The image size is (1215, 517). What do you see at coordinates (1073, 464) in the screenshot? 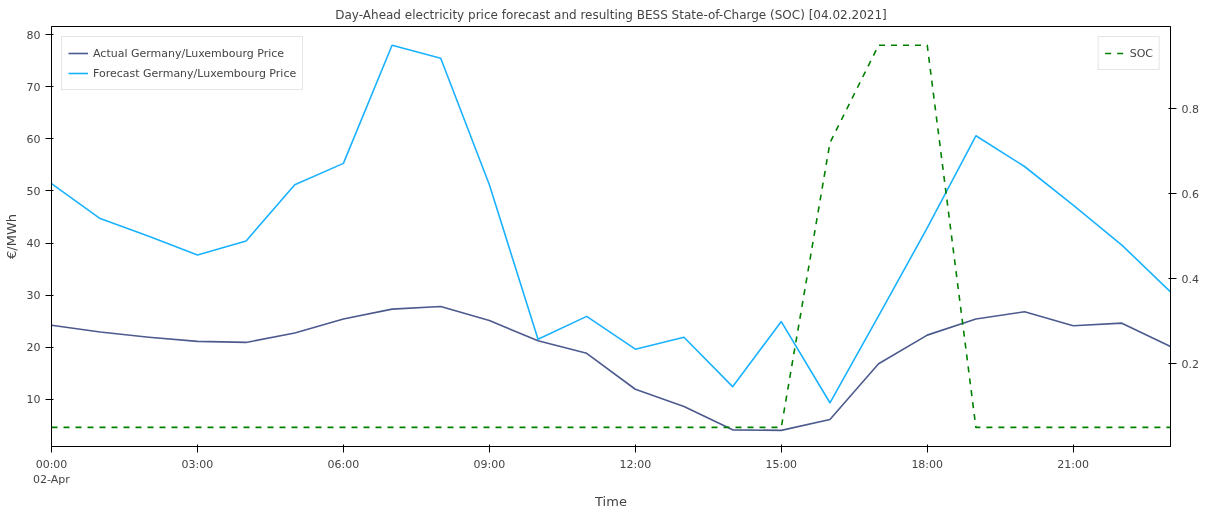
I see `x-tick-label: 21:00` at bounding box center [1073, 464].